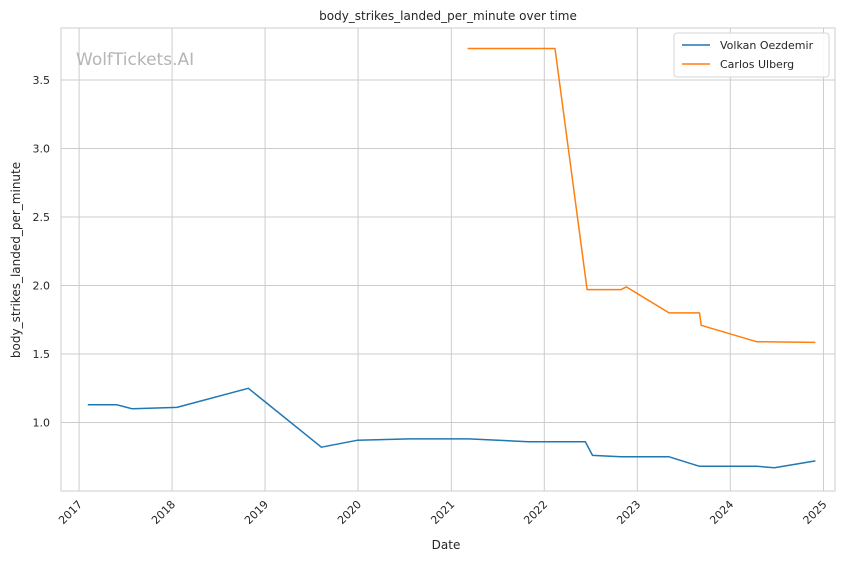  Describe the element at coordinates (16, 260) in the screenshot. I see `y-axis-title: body_strikes_landed_per_minute` at that location.